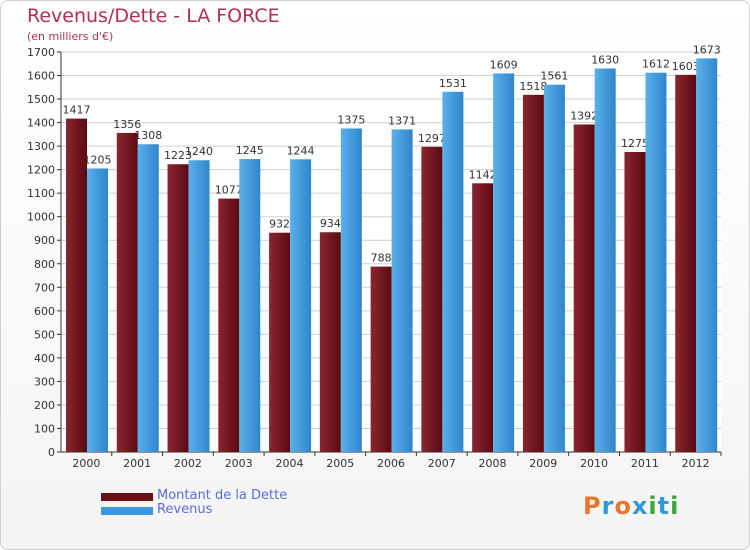 The height and width of the screenshot is (550, 750). What do you see at coordinates (605, 59) in the screenshot?
I see `bar-revenus-label: 1630` at bounding box center [605, 59].